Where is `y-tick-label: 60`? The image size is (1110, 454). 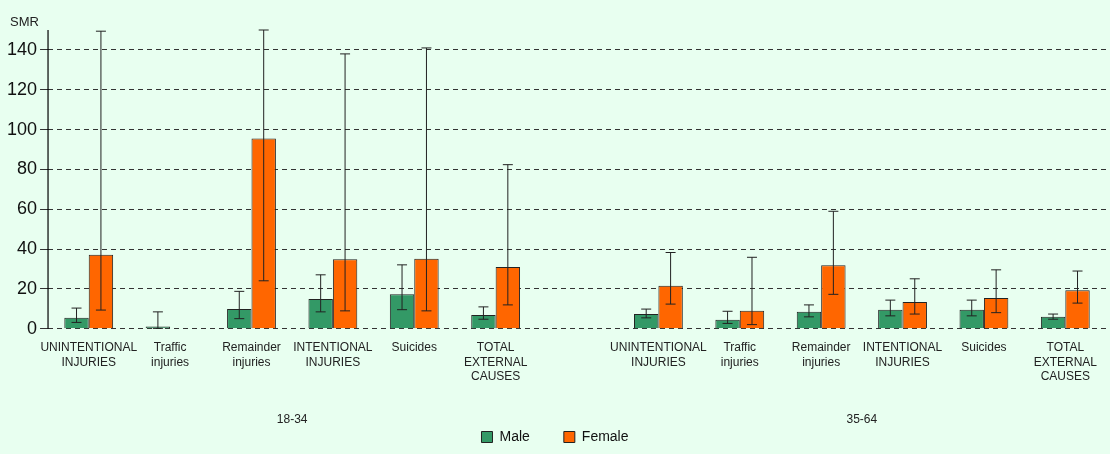 y-tick-label: 60 is located at coordinates (27, 208).